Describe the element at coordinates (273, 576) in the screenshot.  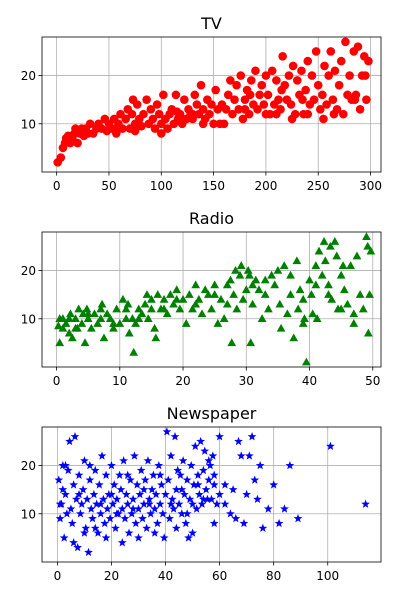
I see `x-tick-label: 80` at that location.